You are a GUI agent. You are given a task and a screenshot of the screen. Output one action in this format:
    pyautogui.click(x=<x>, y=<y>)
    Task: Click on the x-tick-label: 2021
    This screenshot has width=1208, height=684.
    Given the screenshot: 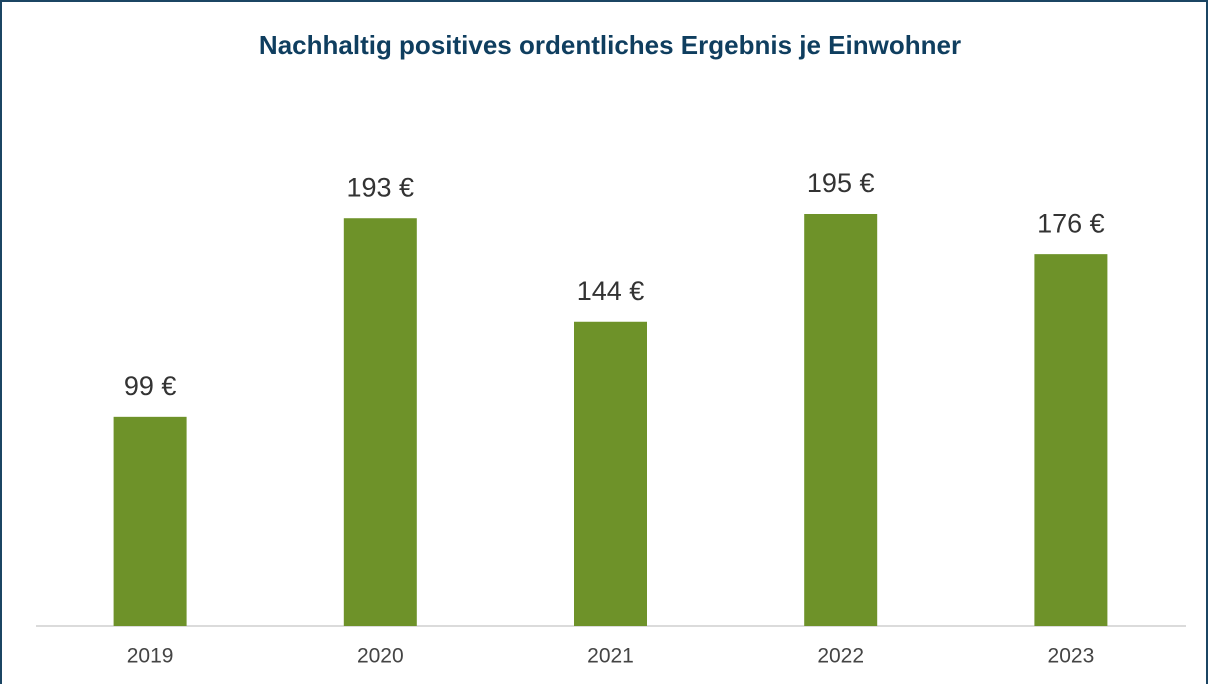 What is the action you would take?
    pyautogui.click(x=610, y=656)
    